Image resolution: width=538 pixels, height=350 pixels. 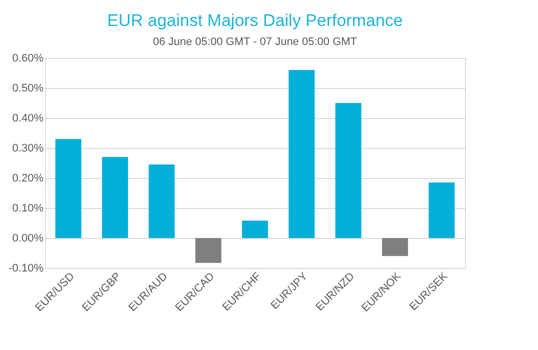 What do you see at coordinates (28, 88) in the screenshot?
I see `y-tick-label: 0.50%` at bounding box center [28, 88].